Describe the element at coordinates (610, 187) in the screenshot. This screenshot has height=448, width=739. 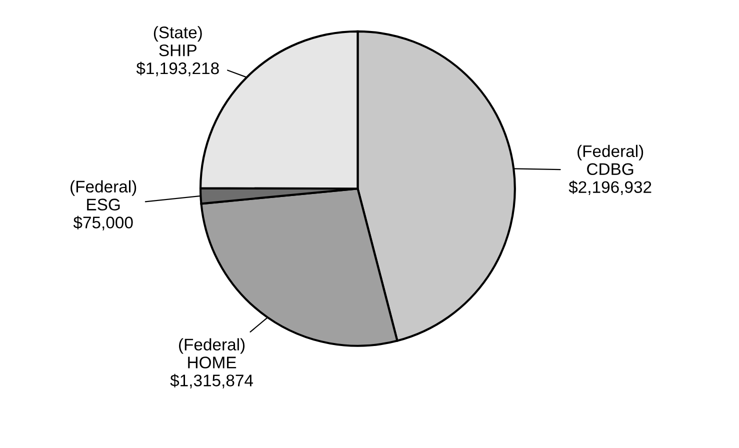
I see `data-label: $2,196,932` at that location.